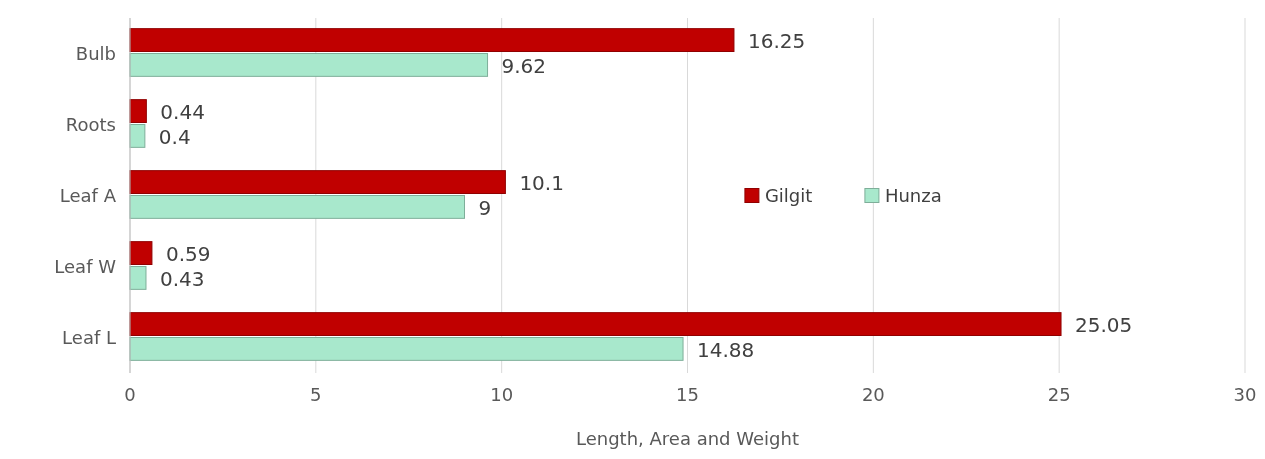  What do you see at coordinates (1059, 394) in the screenshot?
I see `x-tick-label: 25` at bounding box center [1059, 394].